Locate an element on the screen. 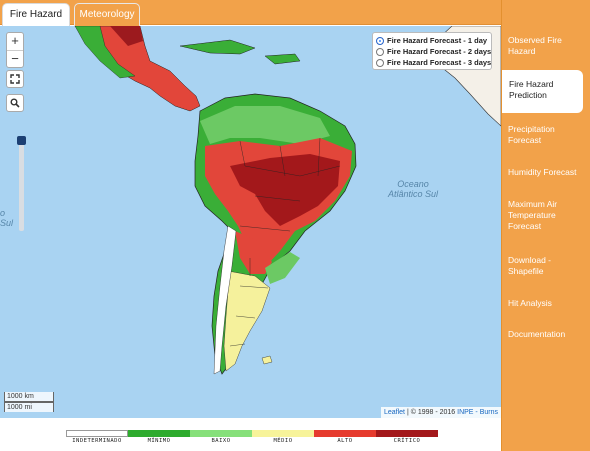 This screenshot has width=590, height=451. zoom-in-button: + is located at coordinates (15, 40).